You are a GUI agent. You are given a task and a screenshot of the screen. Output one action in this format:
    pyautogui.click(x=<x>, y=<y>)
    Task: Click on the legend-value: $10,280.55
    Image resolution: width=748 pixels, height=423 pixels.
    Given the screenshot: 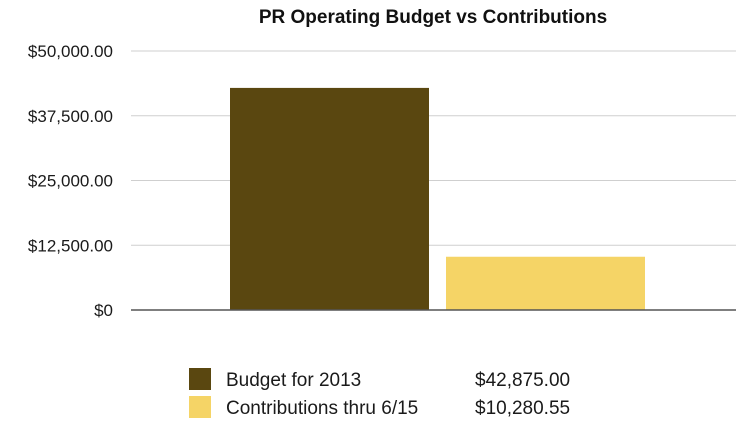 What is the action you would take?
    pyautogui.click(x=522, y=408)
    